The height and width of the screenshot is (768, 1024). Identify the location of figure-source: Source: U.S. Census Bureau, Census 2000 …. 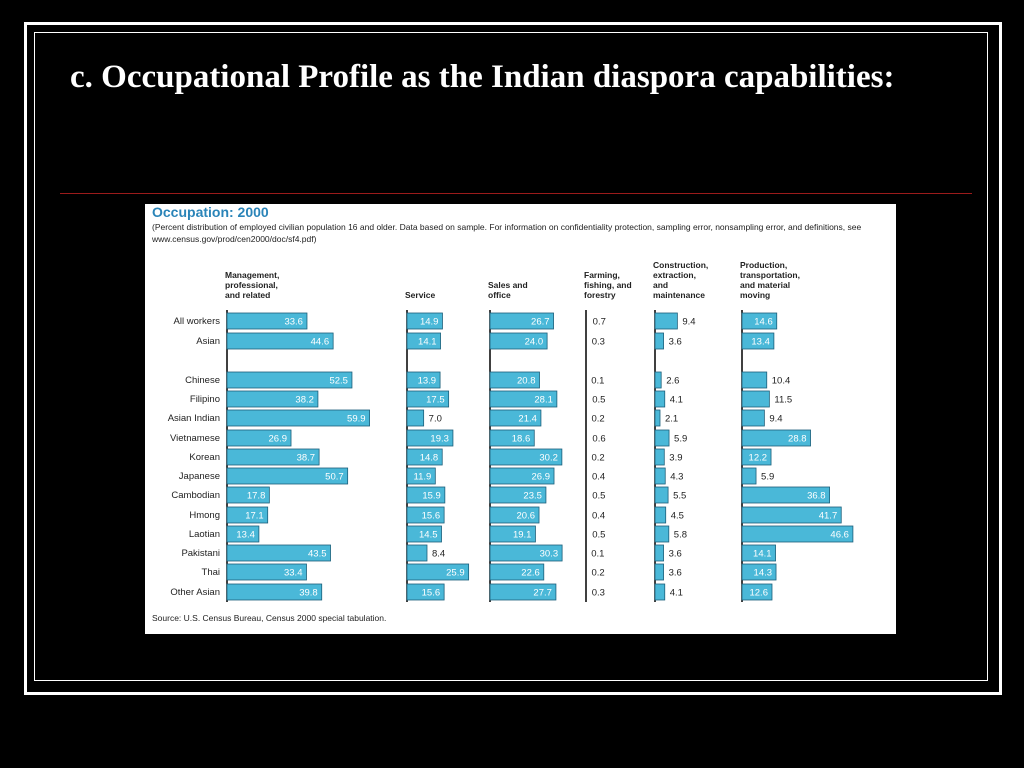
(269, 618).